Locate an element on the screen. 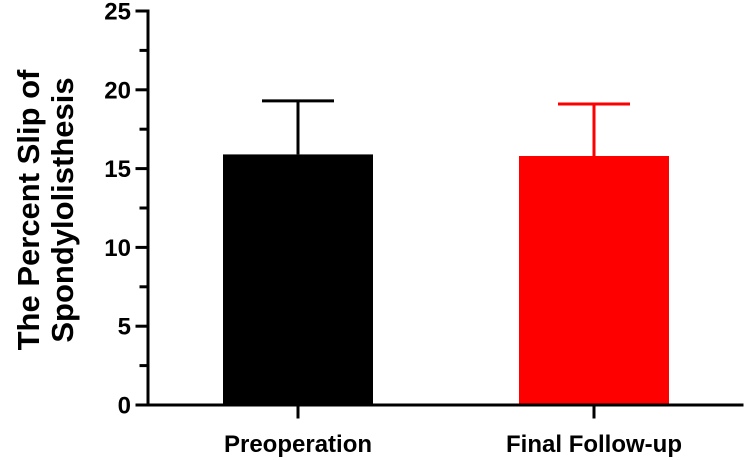 This screenshot has height=460, width=744. y-tick-label-0: 0 is located at coordinates (124, 406).